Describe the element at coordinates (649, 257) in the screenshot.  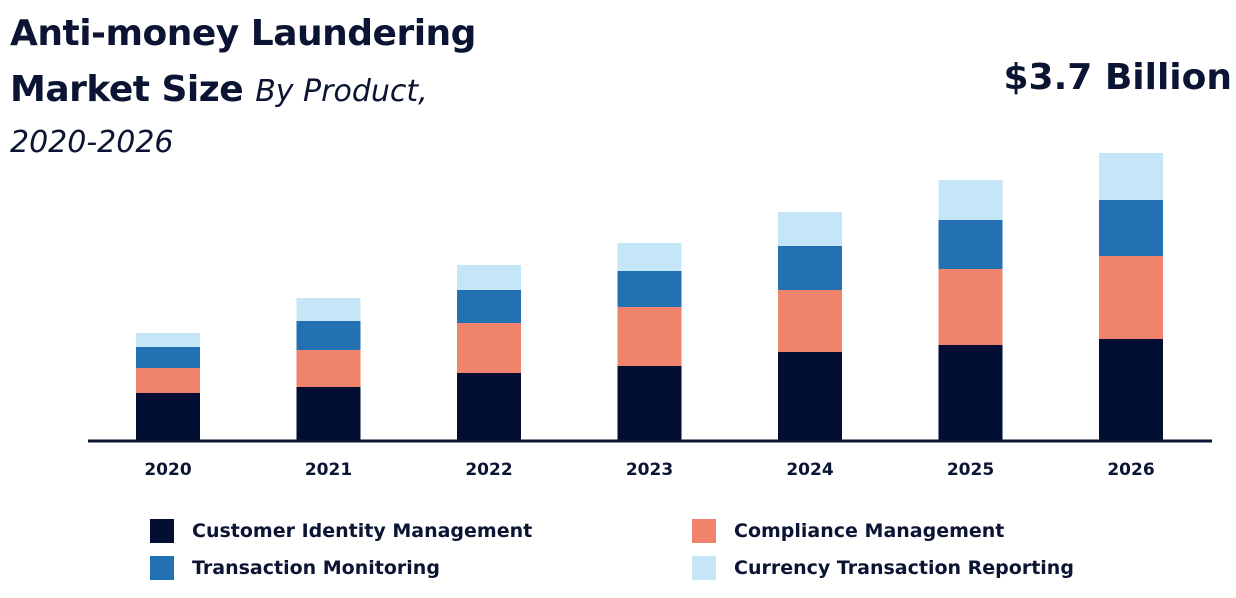
I see `bar-segment-currency-reporting-2023` at that location.